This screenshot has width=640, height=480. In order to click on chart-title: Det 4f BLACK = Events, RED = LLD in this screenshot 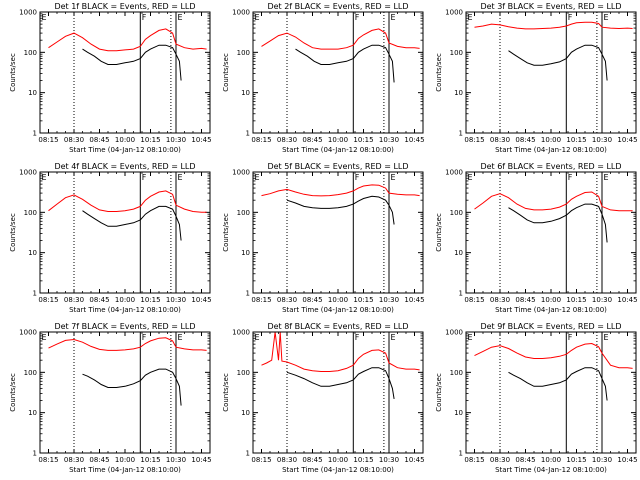, I will do `click(124, 166)`.